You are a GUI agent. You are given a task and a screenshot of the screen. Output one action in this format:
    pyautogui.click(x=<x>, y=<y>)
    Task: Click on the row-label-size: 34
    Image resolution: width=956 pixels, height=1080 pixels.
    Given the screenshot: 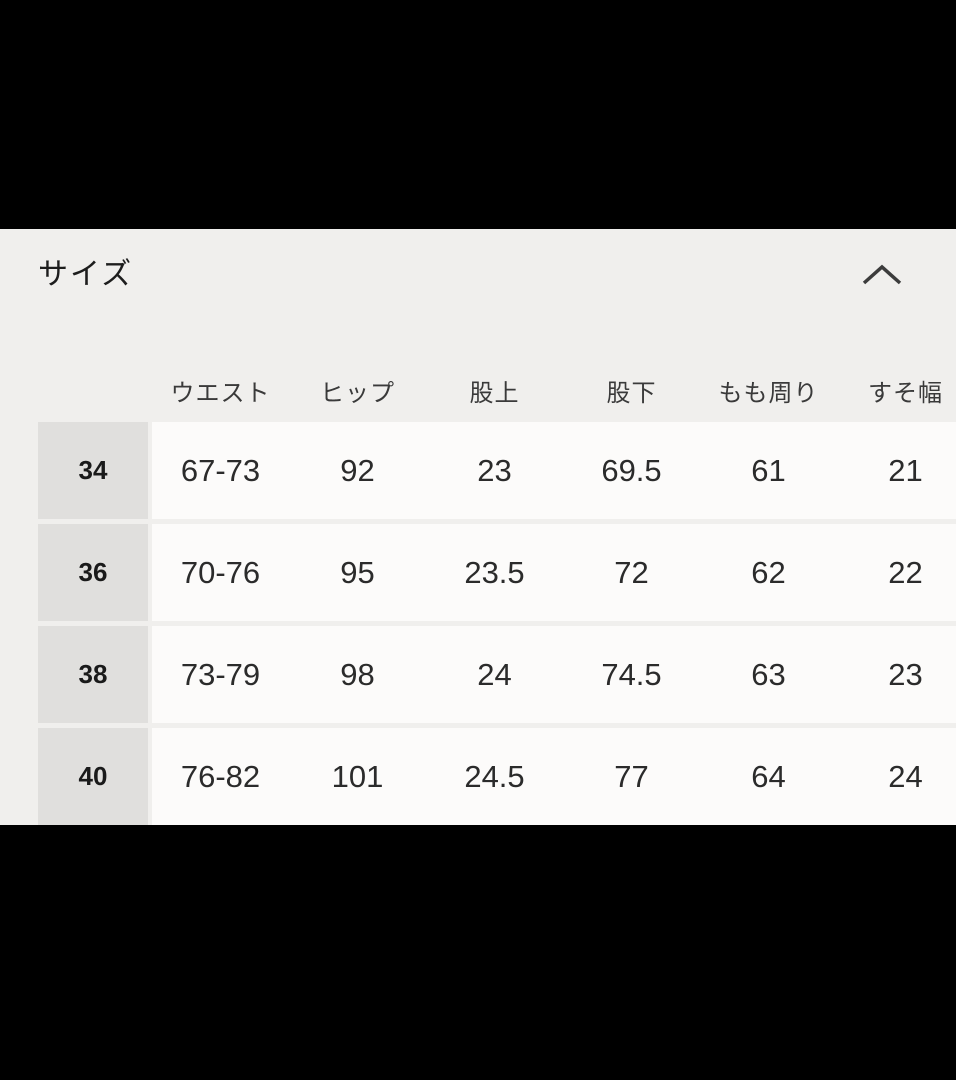 What is the action you would take?
    pyautogui.click(x=93, y=470)
    